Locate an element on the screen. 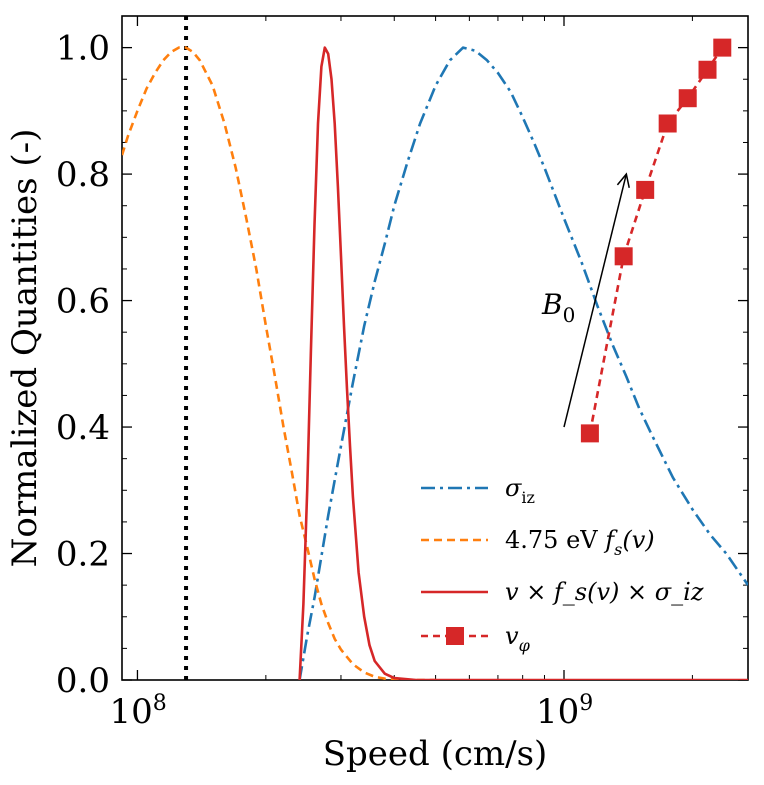 The image size is (764, 785). x-tick-label: 10⁸ is located at coordinates (137, 711).